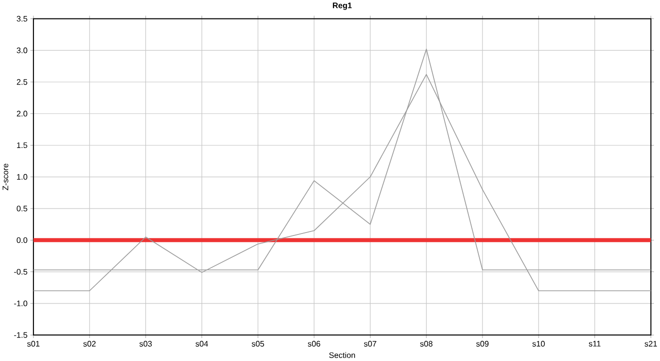 The image size is (660, 361). What do you see at coordinates (22, 240) in the screenshot?
I see `y-tick-label: 0.0` at bounding box center [22, 240].